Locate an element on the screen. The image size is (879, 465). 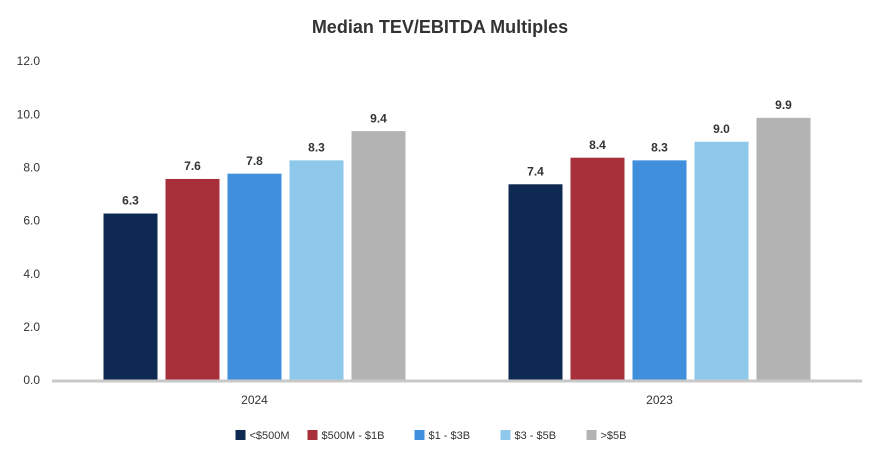
value-label: 8.4 is located at coordinates (597, 145).